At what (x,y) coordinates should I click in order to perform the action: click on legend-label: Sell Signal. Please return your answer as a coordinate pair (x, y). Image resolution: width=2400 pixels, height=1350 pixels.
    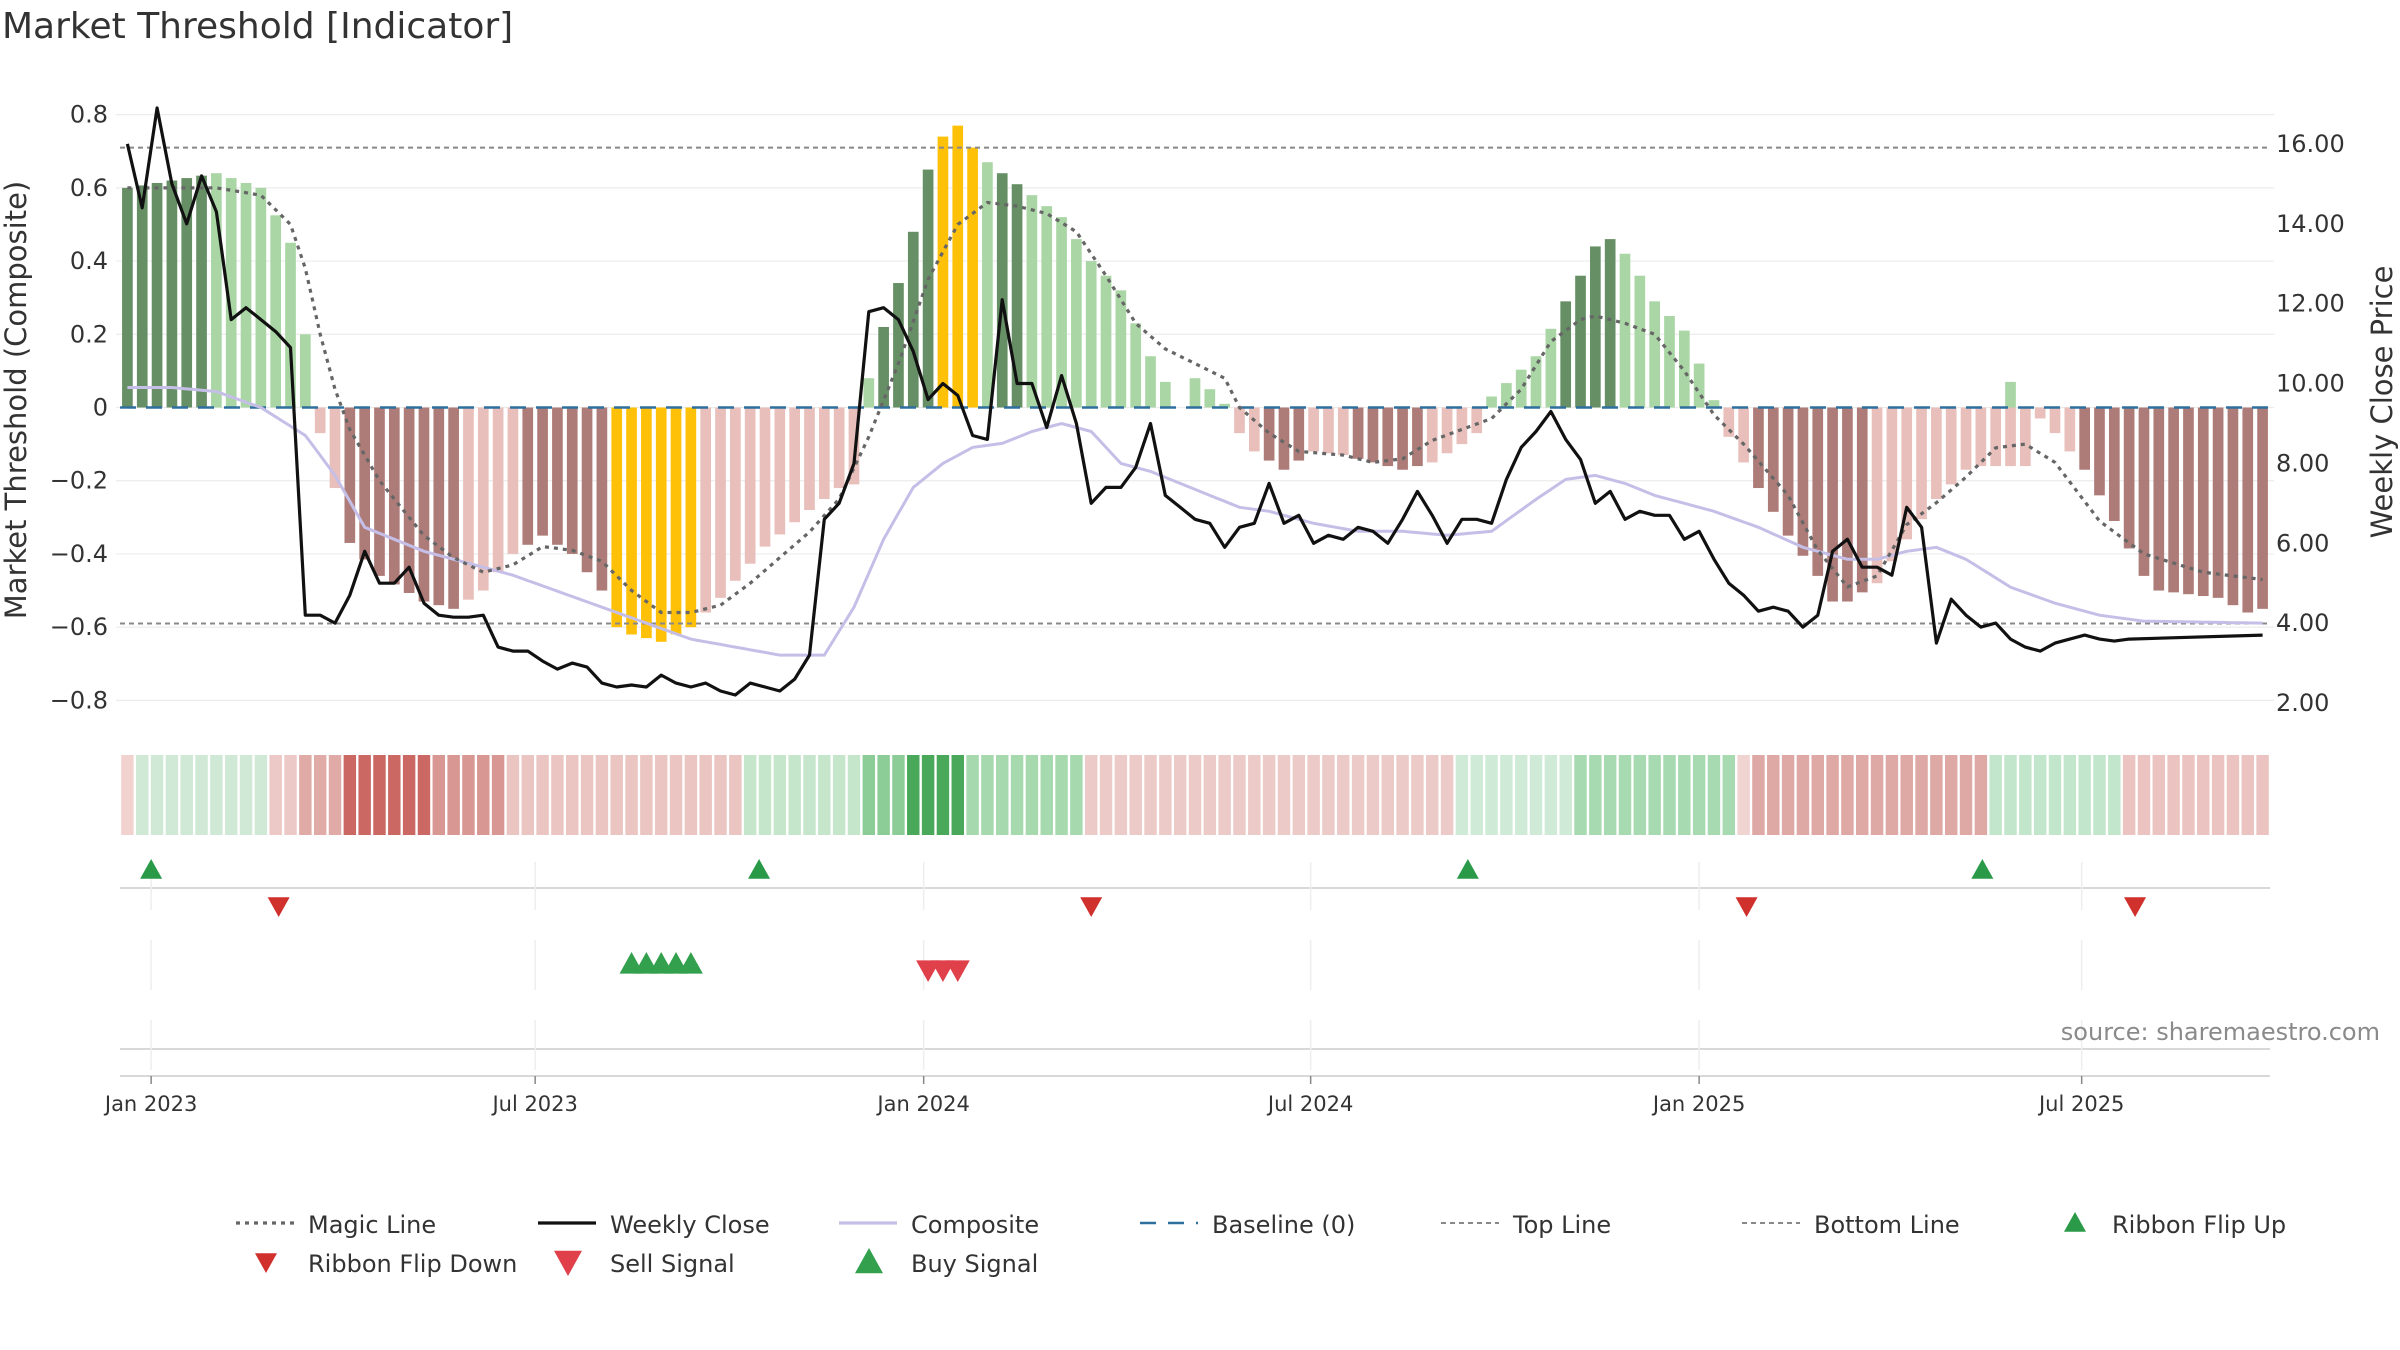
    Looking at the image, I should click on (672, 1264).